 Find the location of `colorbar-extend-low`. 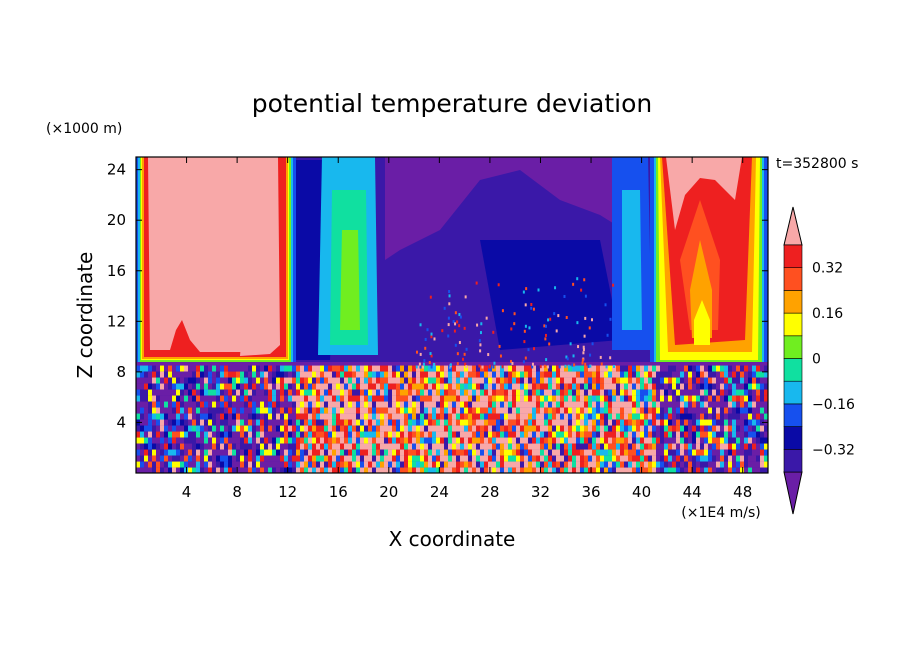

colorbar-extend-low is located at coordinates (793, 493).